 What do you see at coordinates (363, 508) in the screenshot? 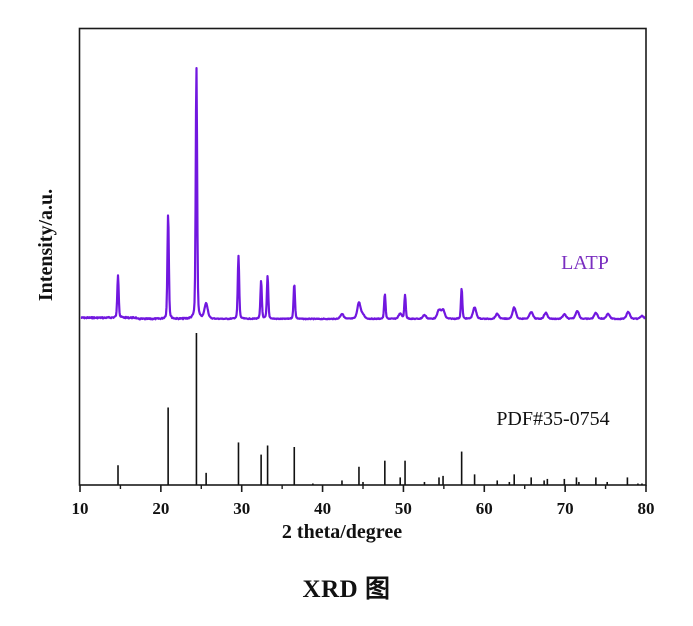
I see `x-axis-tick-labels: 10 20 30 40 50 60 70 80` at bounding box center [363, 508].